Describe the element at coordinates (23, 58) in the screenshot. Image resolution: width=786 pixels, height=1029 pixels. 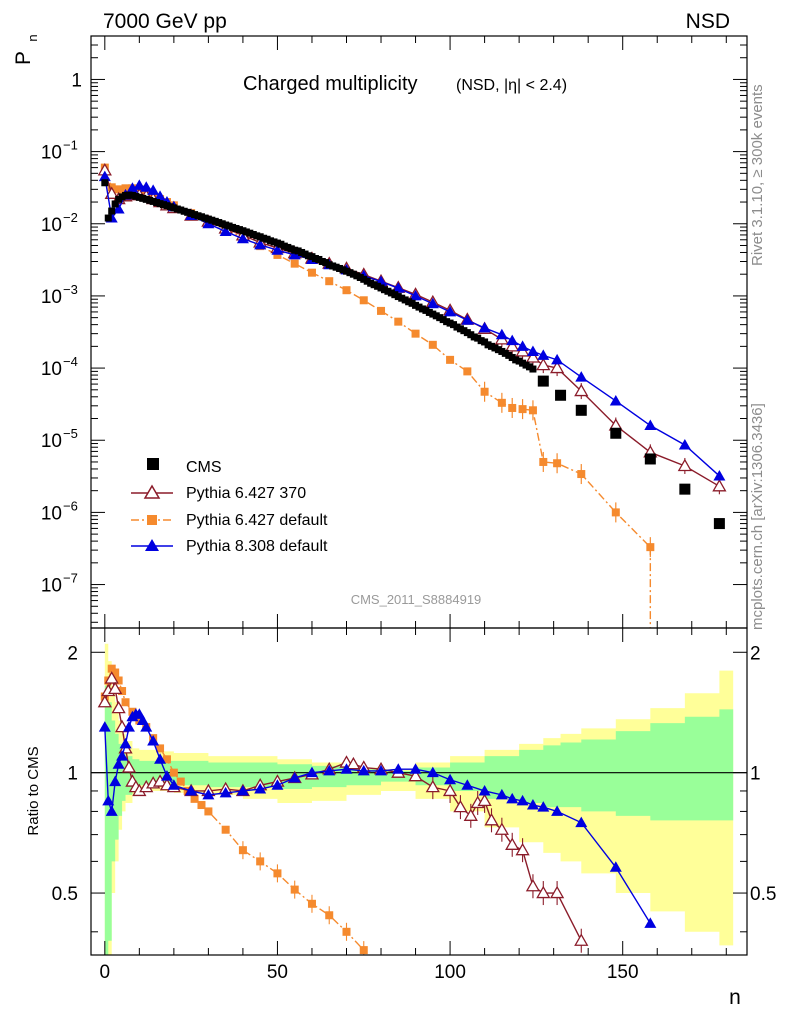
I see `main-y-axis-label: P` at that location.